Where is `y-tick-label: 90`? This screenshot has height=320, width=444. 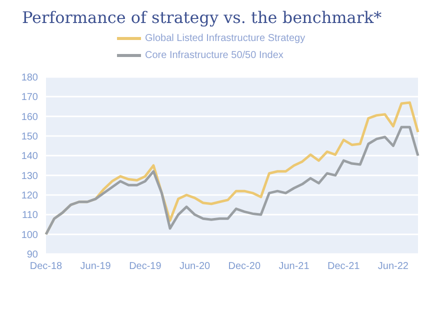
y-tick-label: 90 is located at coordinates (32, 255).